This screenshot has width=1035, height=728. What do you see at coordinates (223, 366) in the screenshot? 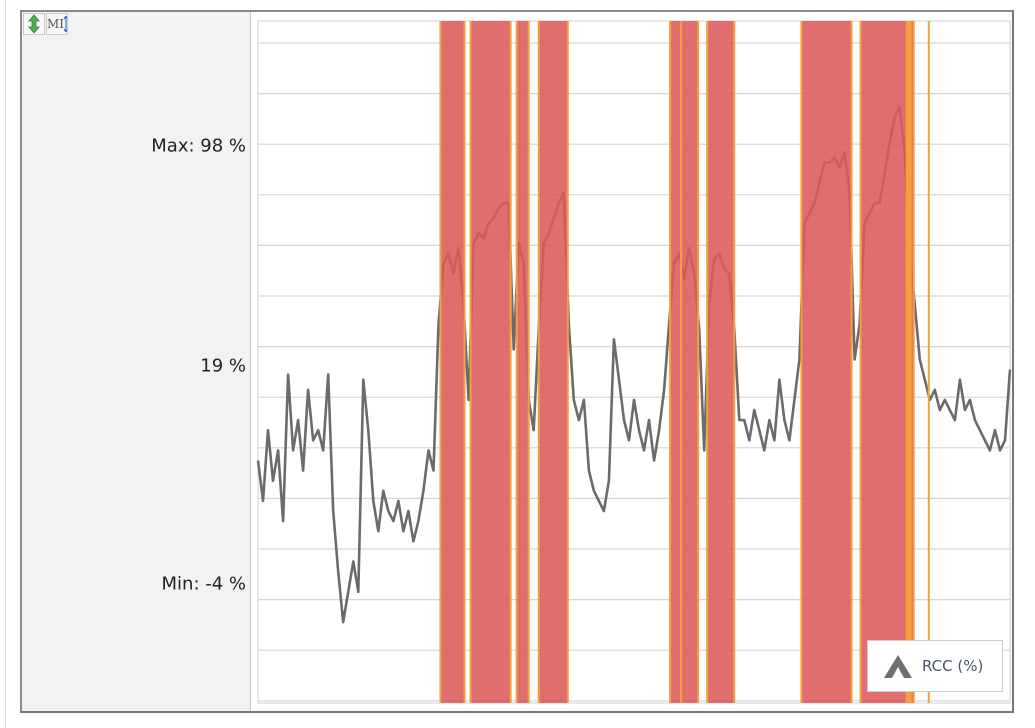
I see `y-label-mid: 19 %` at bounding box center [223, 366].